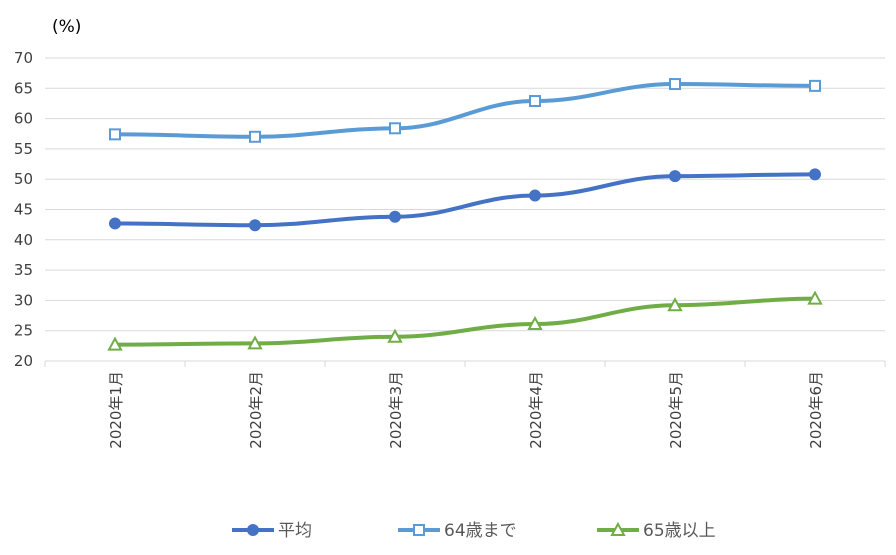 Image resolution: width=896 pixels, height=555 pixels. What do you see at coordinates (480, 531) in the screenshot?
I see `legend-label: 64歳まで` at bounding box center [480, 531].